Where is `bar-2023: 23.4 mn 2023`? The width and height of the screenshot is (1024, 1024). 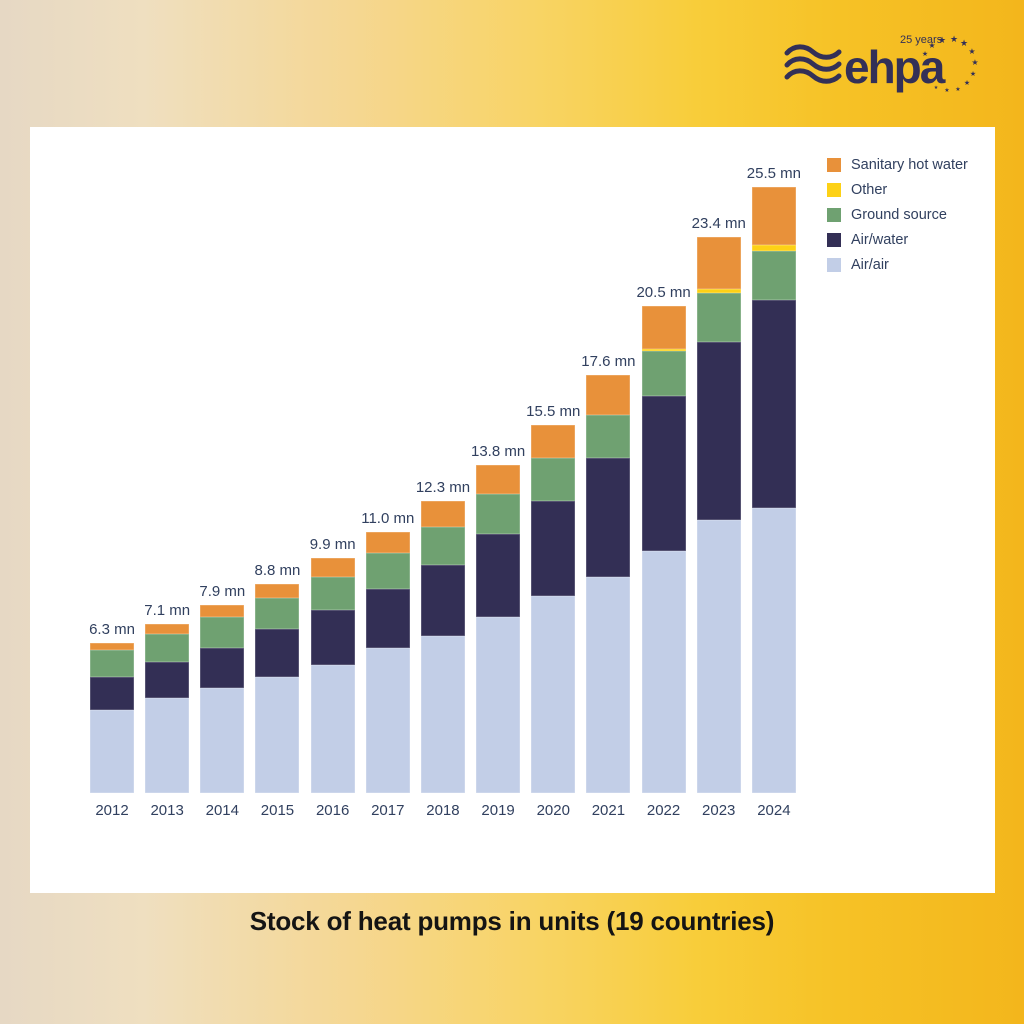
bar-2023: 23.4 mn 2023 is located at coordinates (719, 473).